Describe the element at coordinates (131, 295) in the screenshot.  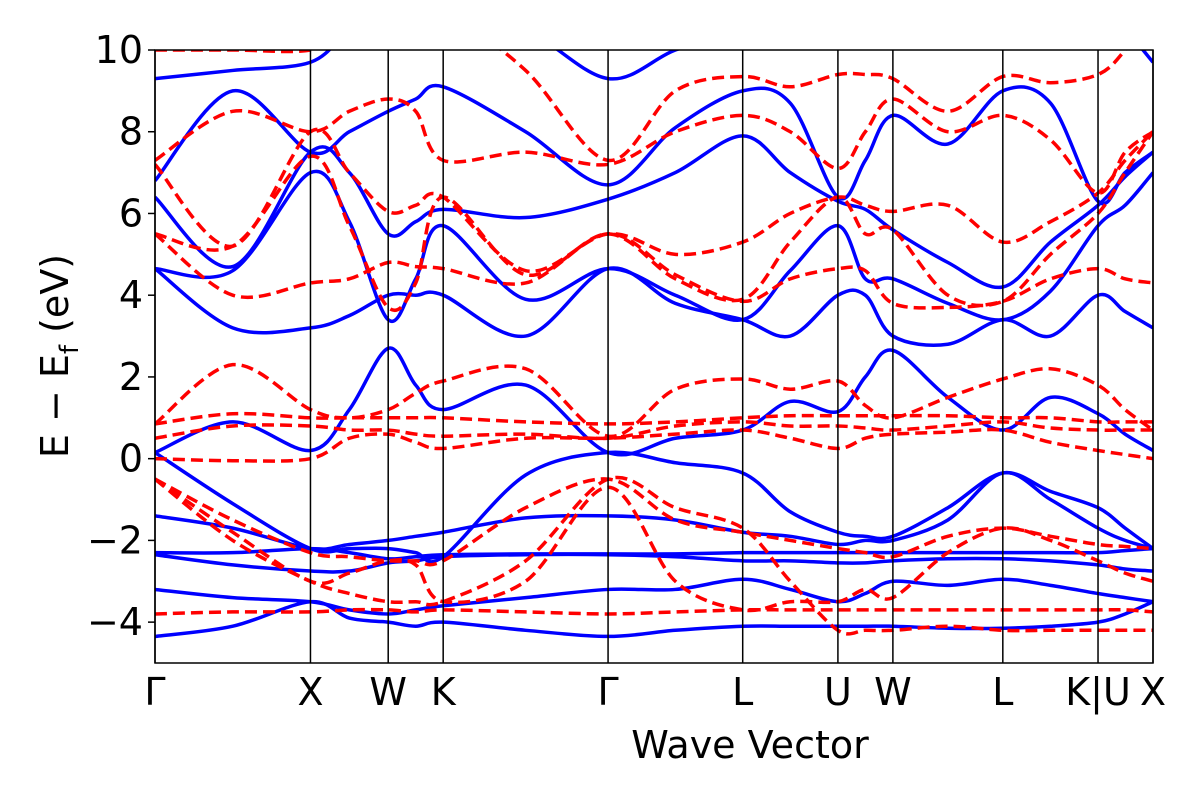
I see `y-tick-label: 4` at that location.